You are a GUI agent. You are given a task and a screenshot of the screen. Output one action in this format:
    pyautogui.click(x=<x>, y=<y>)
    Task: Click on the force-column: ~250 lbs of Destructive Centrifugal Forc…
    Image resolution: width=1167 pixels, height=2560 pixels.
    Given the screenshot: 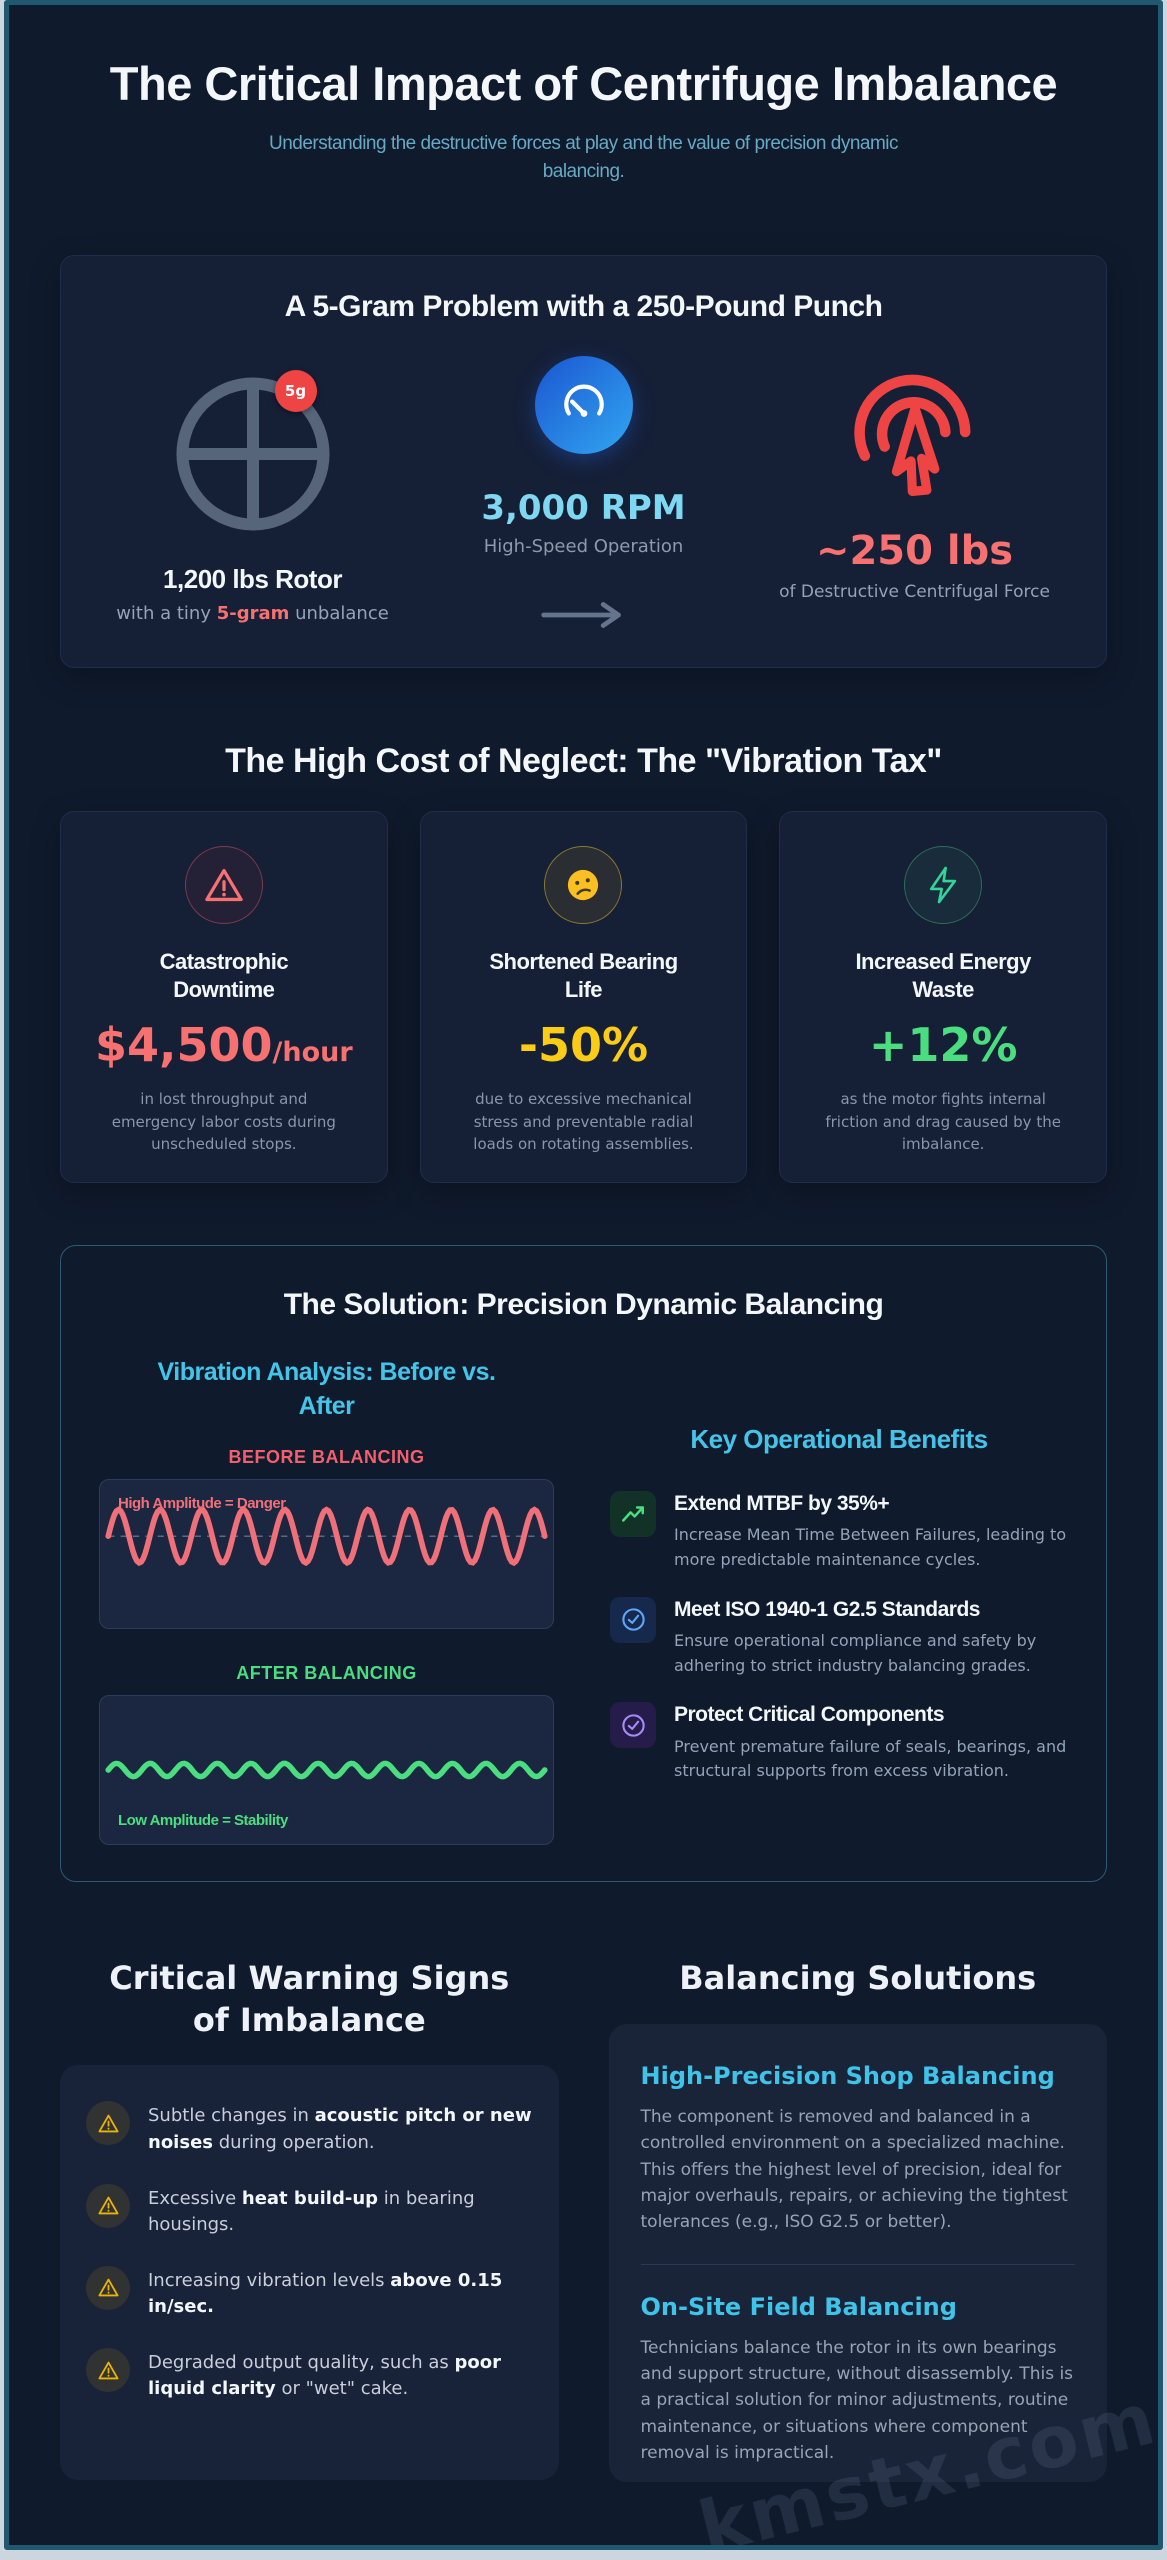 What is the action you would take?
    pyautogui.click(x=914, y=493)
    